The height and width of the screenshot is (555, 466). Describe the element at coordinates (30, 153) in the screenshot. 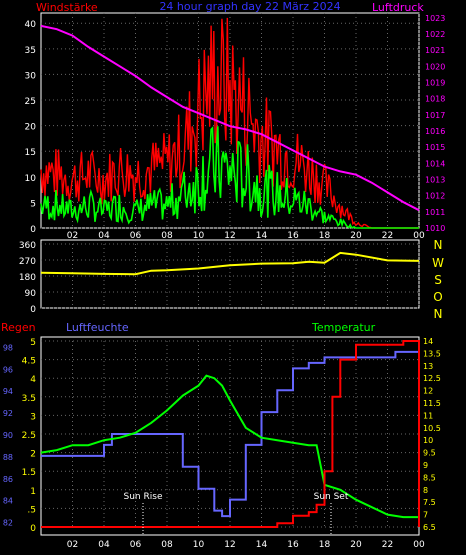

I see `wind-y-tick: 15` at that location.